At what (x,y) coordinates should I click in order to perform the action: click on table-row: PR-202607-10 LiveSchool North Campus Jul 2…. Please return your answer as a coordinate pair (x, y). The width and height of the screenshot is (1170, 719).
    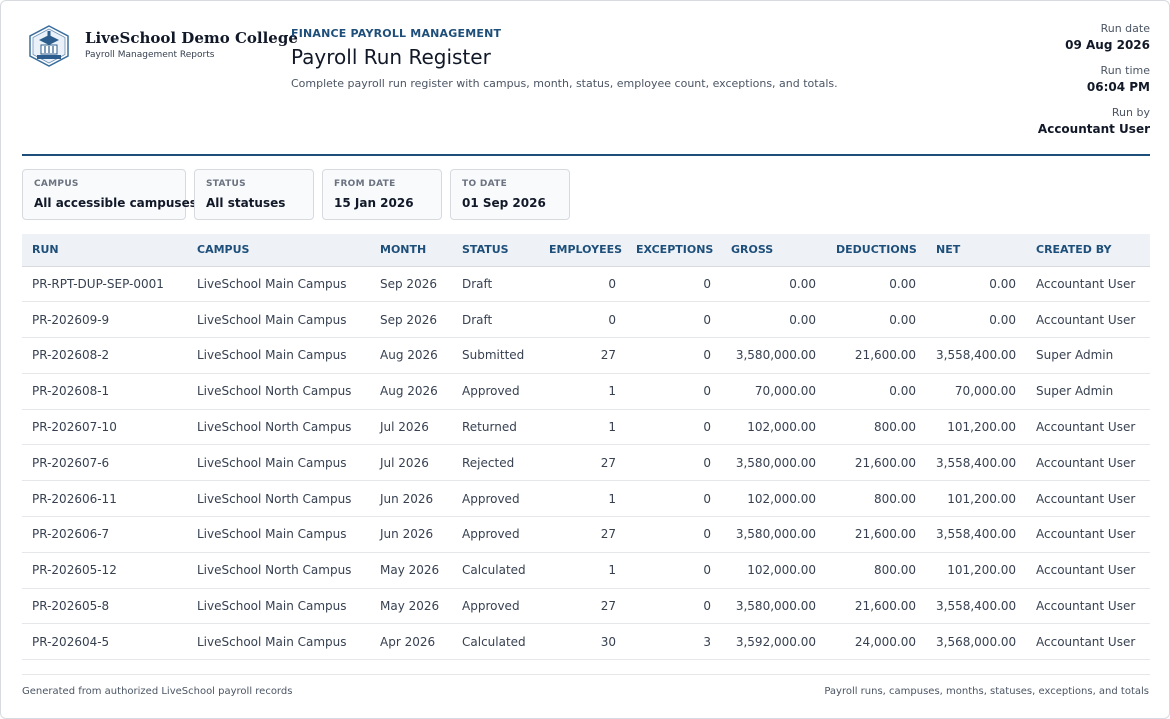
    Looking at the image, I should click on (586, 427).